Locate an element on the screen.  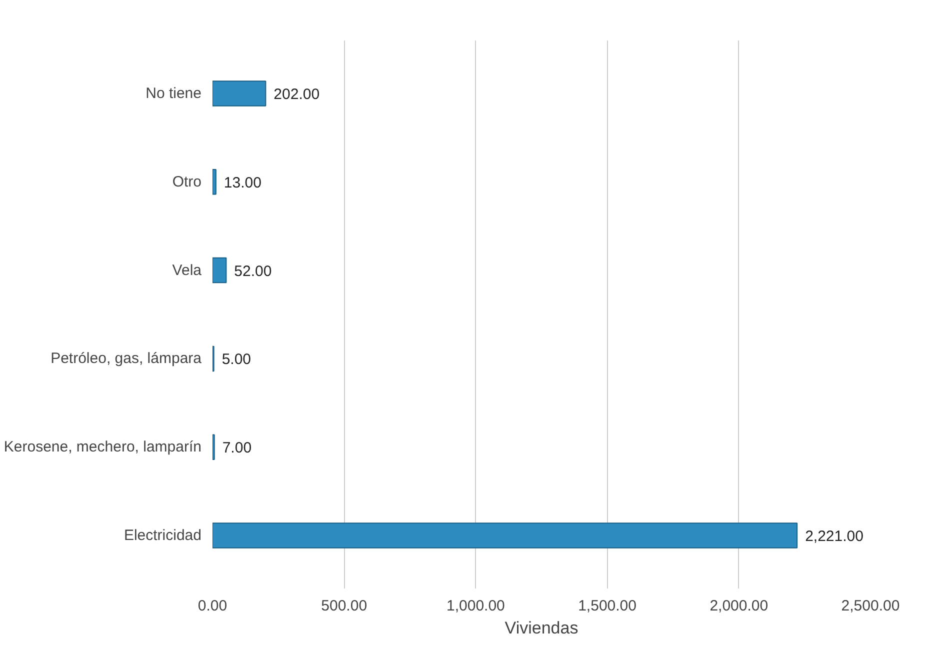
y-tick-label: Vela is located at coordinates (187, 270).